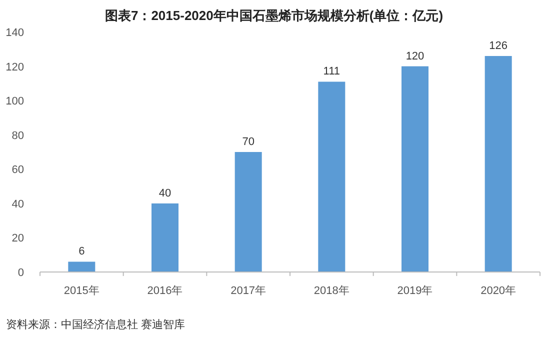 This screenshot has height=343, width=549. Describe the element at coordinates (96, 324) in the screenshot. I see `text: 资料来源：中国经济信息社 赛迪智库` at that location.